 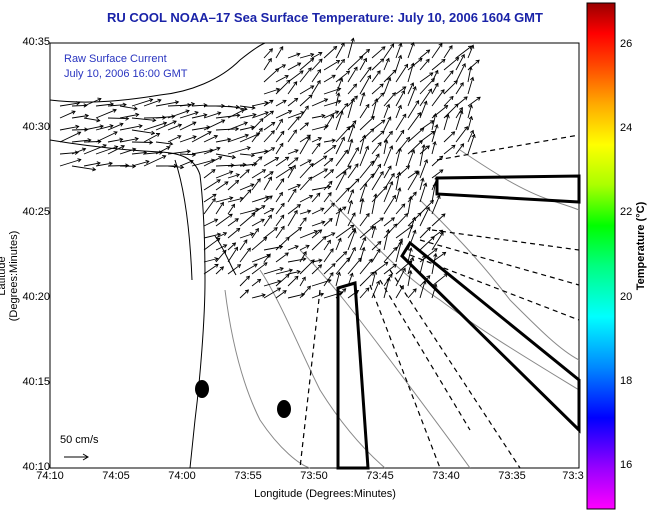 I want to click on y-axis-label: Latitude (Degrees:Minutes), so click(x=10, y=276).